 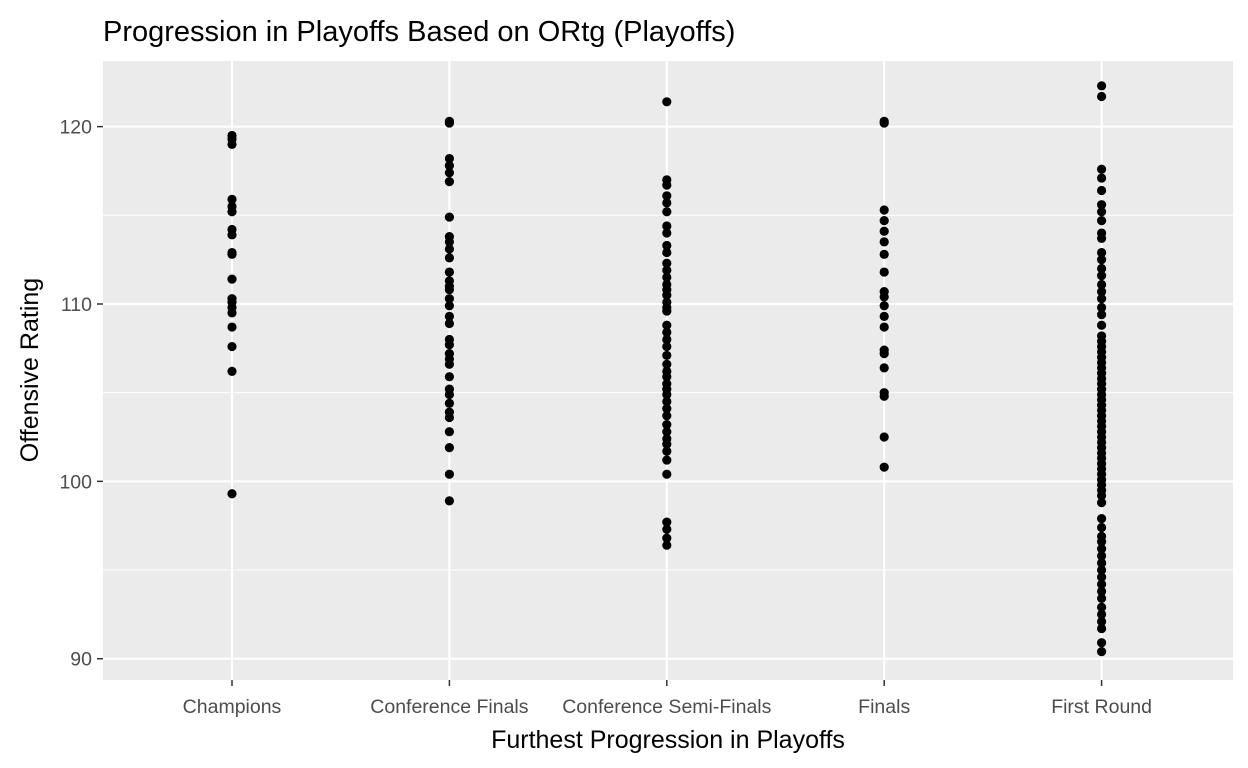 What do you see at coordinates (884, 707) in the screenshot?
I see `x-tick-label: Finals` at bounding box center [884, 707].